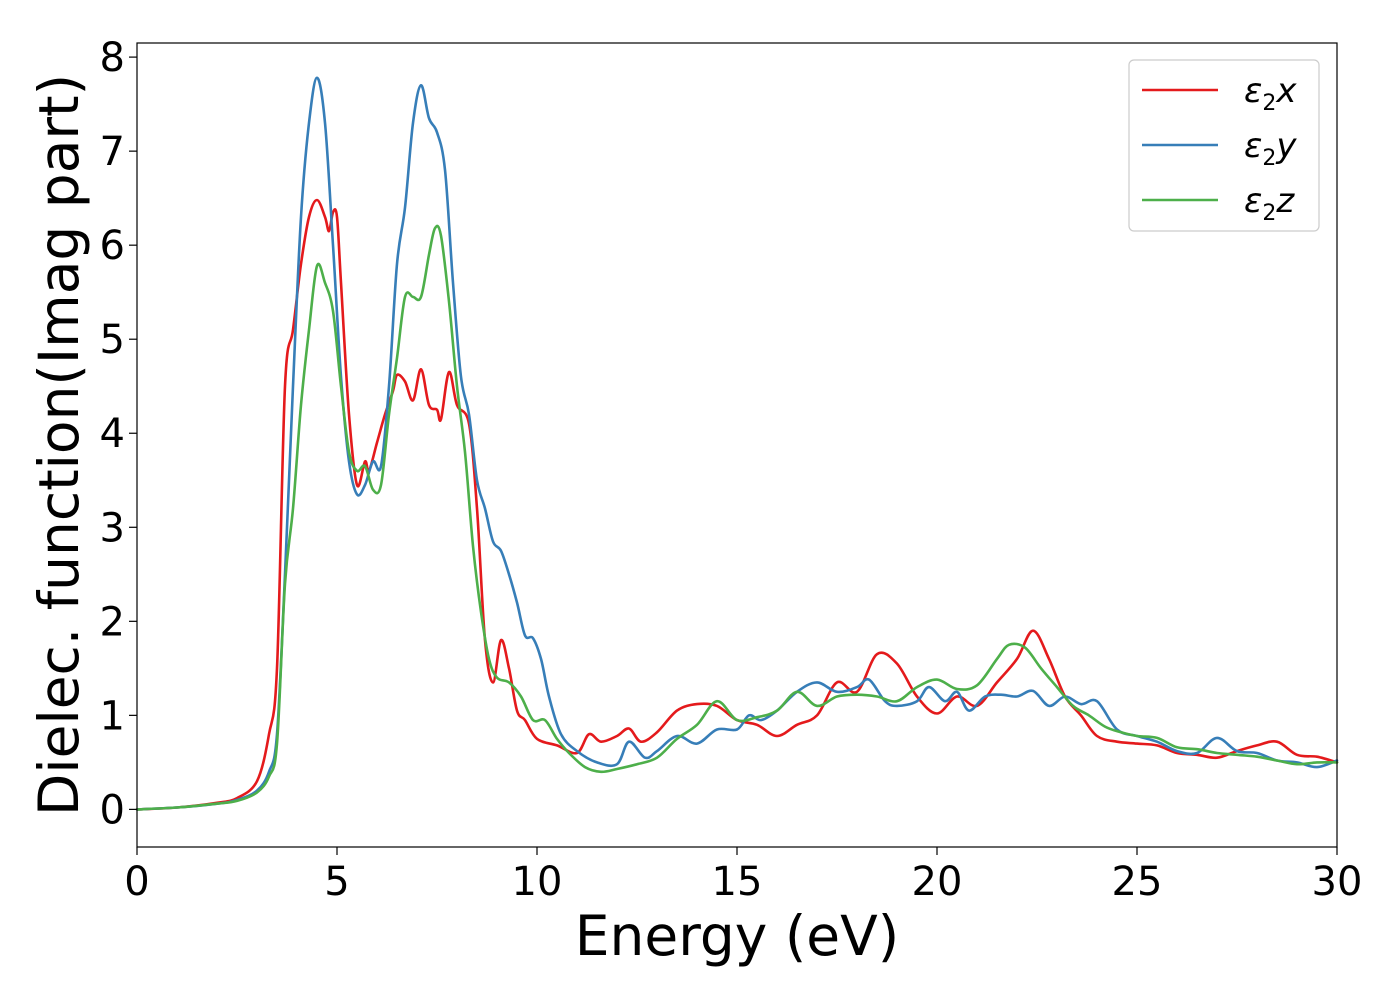 This screenshot has height=1000, width=1400. I want to click on legend: ε2x ε2y ε2z, so click(1224, 145).